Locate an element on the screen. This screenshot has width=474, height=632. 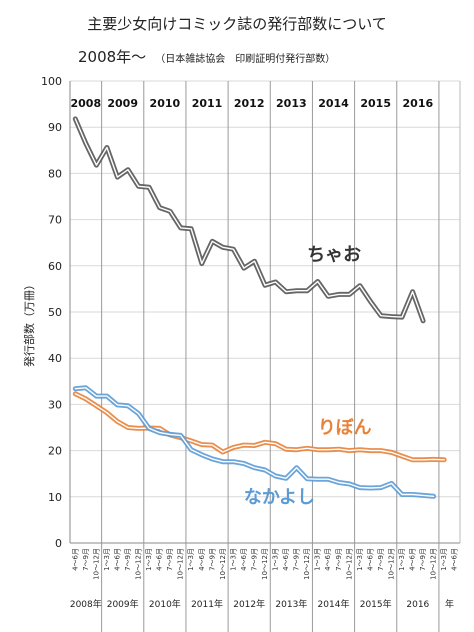
chart-subtitle: 2008年～ （日本雑誌協会 印刷証明付発行部数） is located at coordinates (206, 56).